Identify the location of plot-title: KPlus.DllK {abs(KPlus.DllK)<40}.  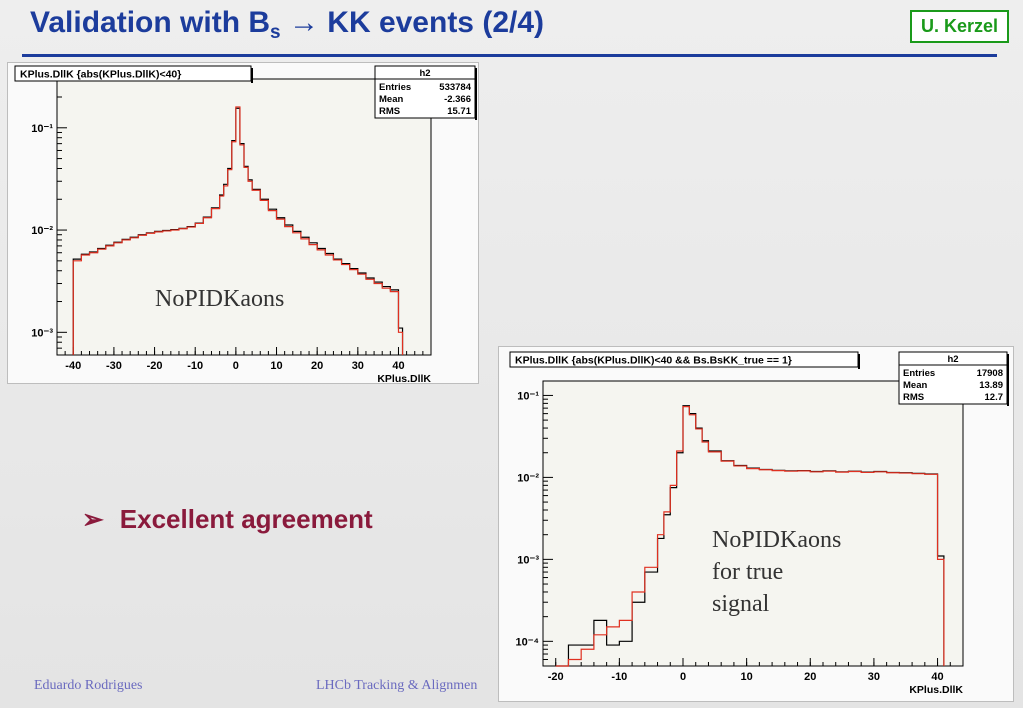
(100, 75).